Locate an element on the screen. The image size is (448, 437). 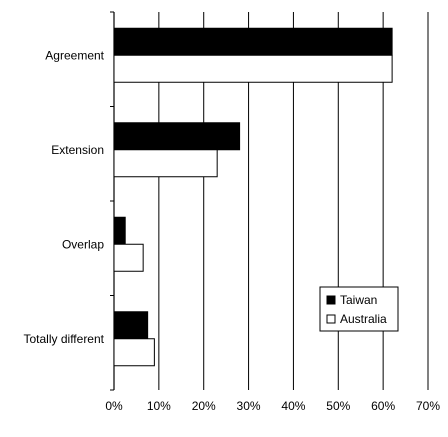
bar-taiwan-extension is located at coordinates (177, 136).